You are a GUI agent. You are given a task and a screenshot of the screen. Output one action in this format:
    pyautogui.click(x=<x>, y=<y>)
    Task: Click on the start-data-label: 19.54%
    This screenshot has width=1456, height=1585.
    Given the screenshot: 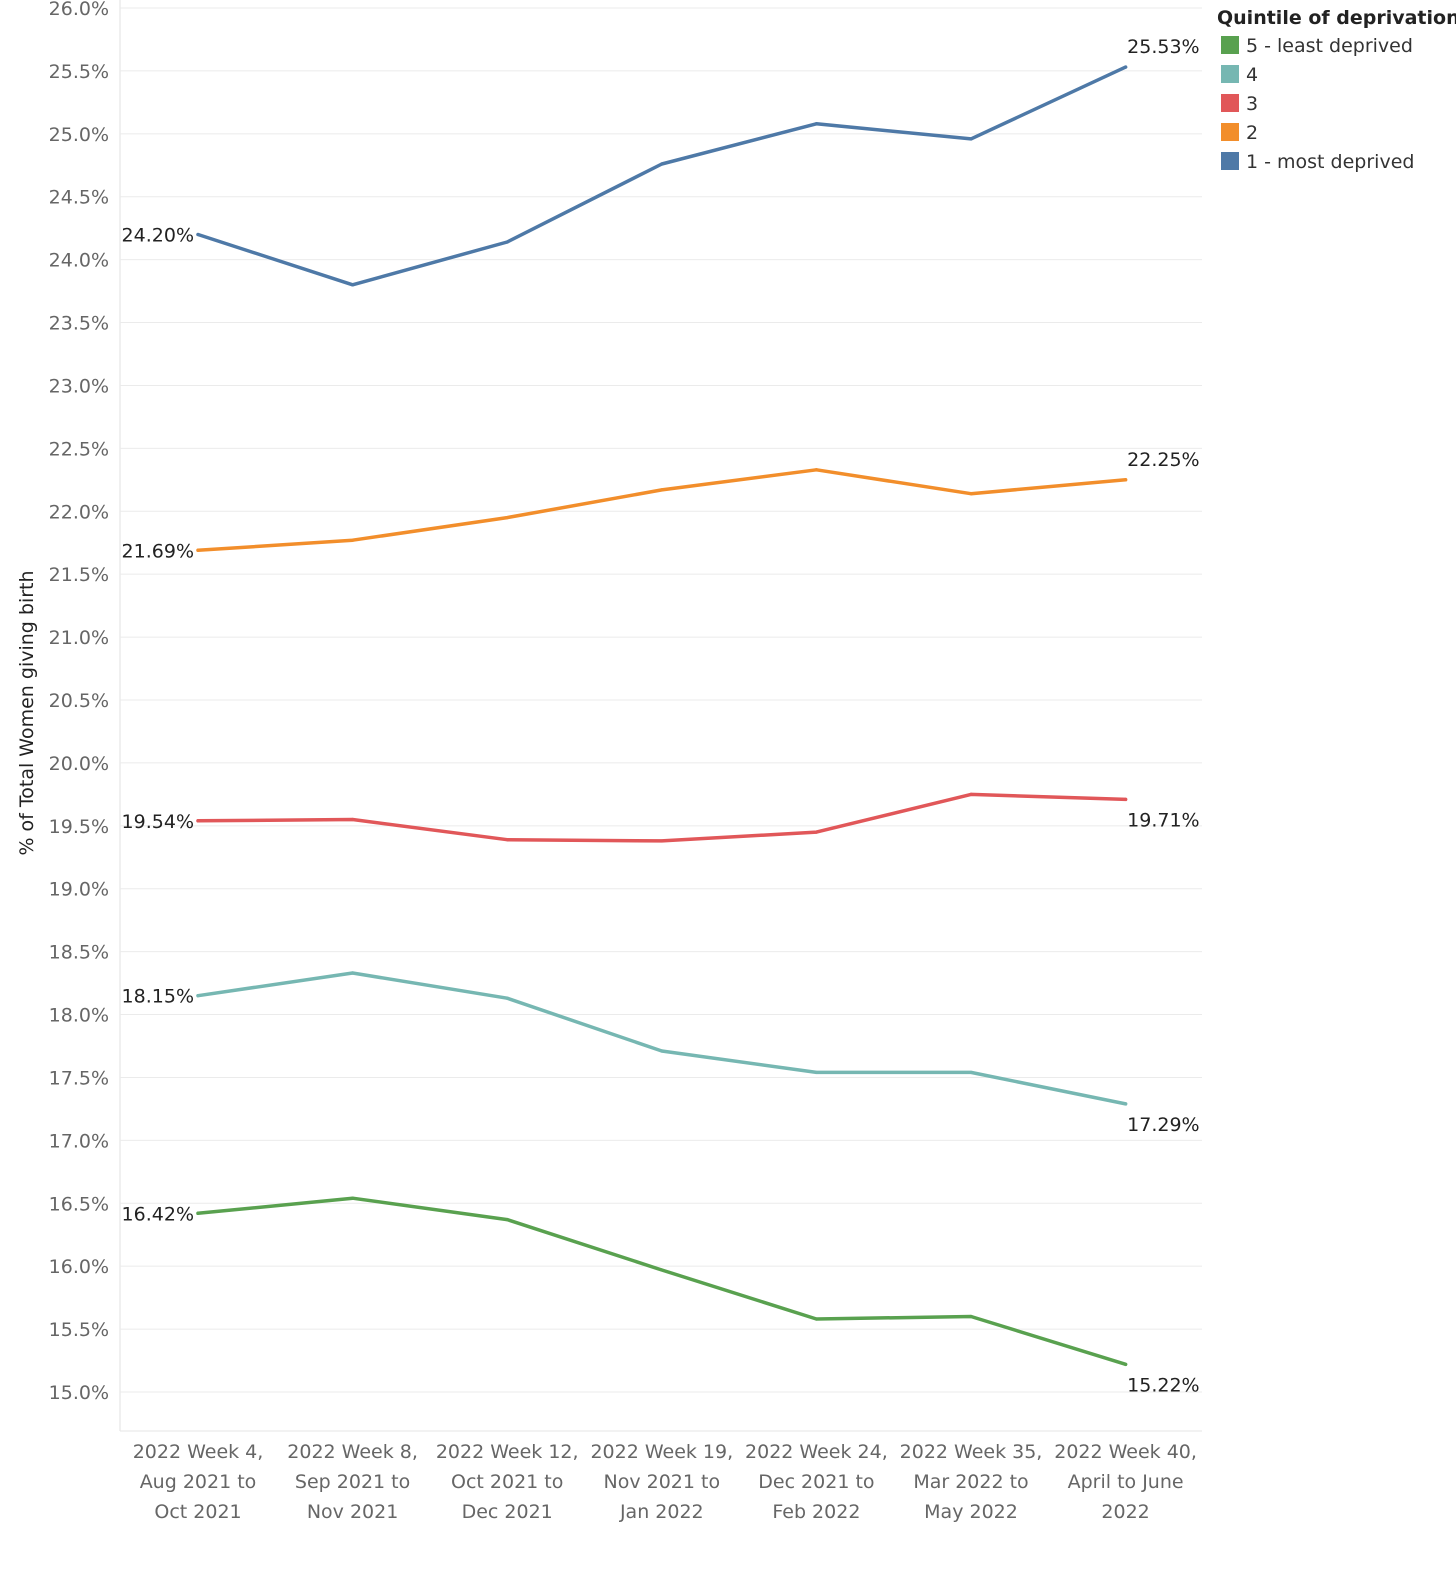 What is the action you would take?
    pyautogui.click(x=158, y=822)
    